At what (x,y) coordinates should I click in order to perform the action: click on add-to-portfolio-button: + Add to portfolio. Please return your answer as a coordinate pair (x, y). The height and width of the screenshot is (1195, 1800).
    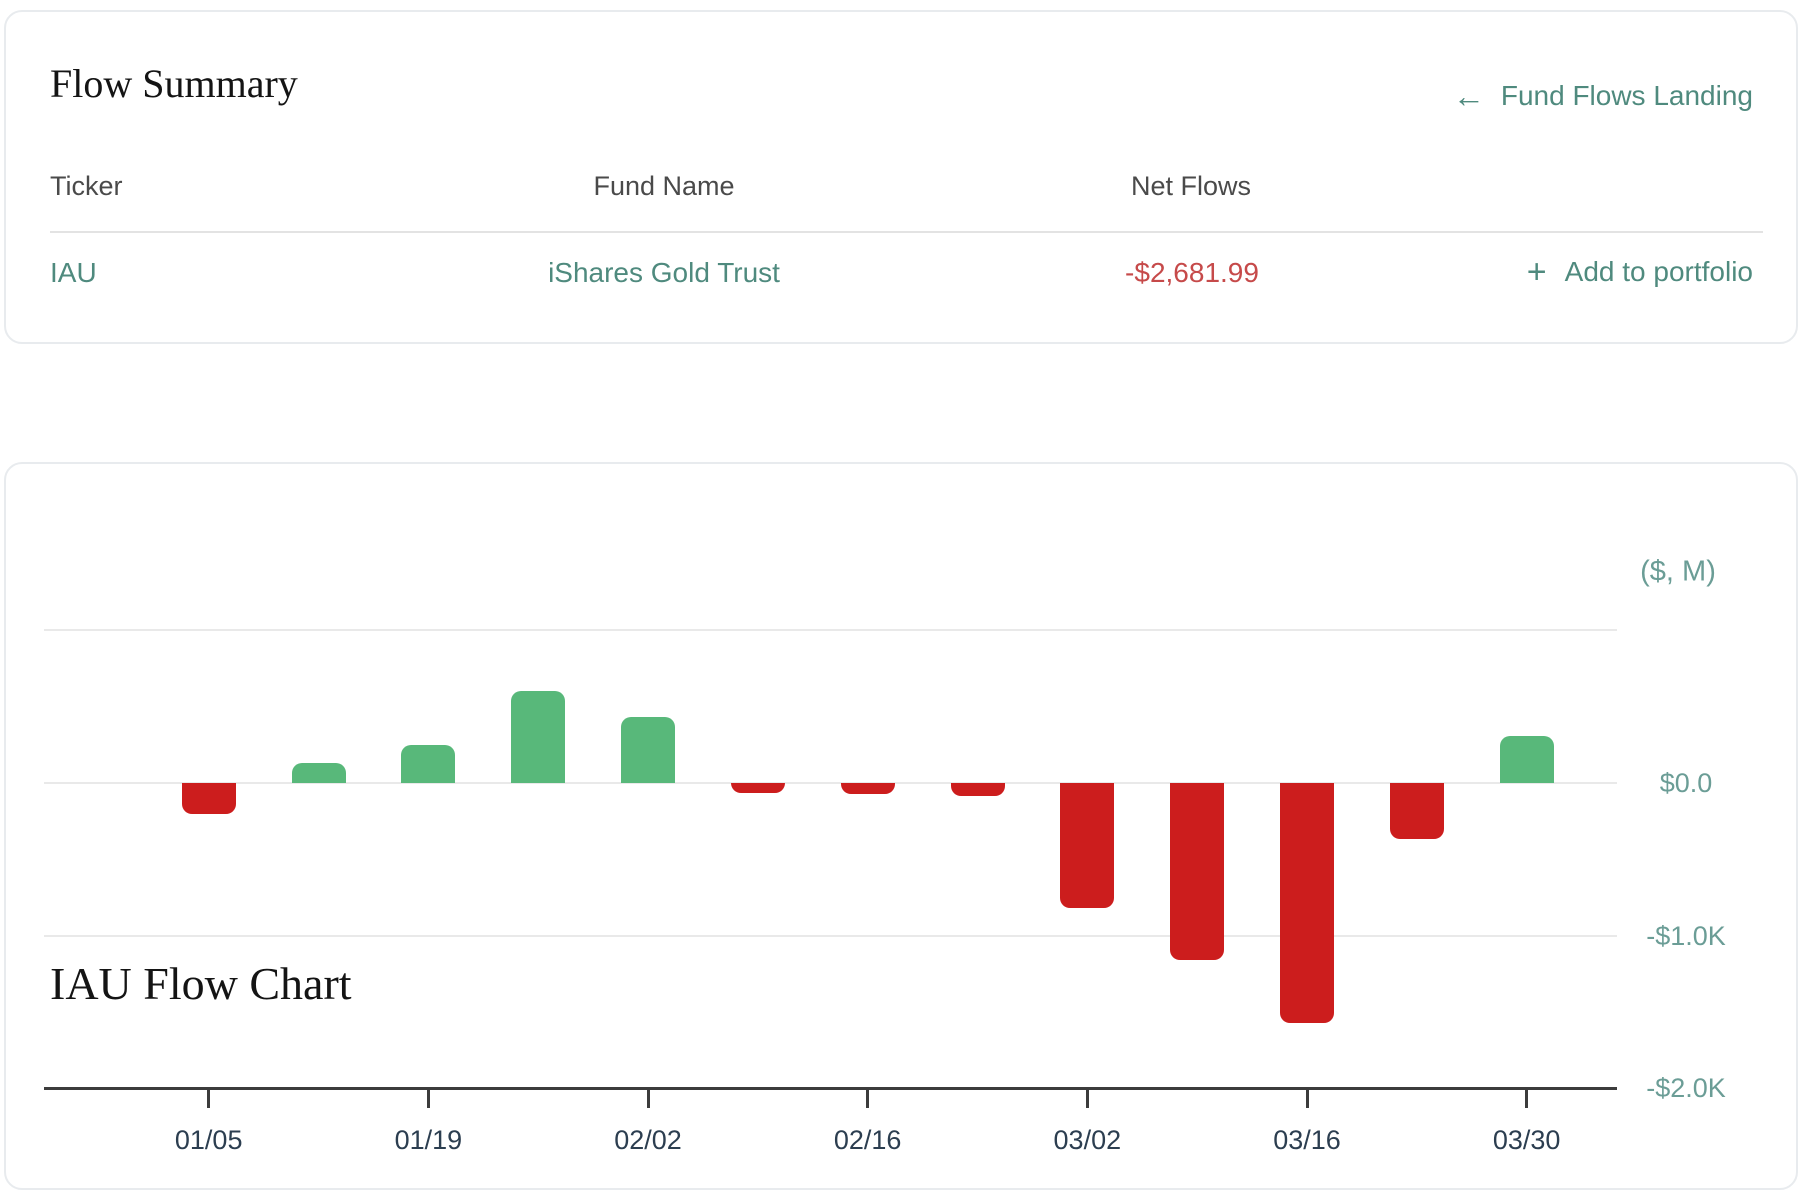
    Looking at the image, I should click on (1640, 272).